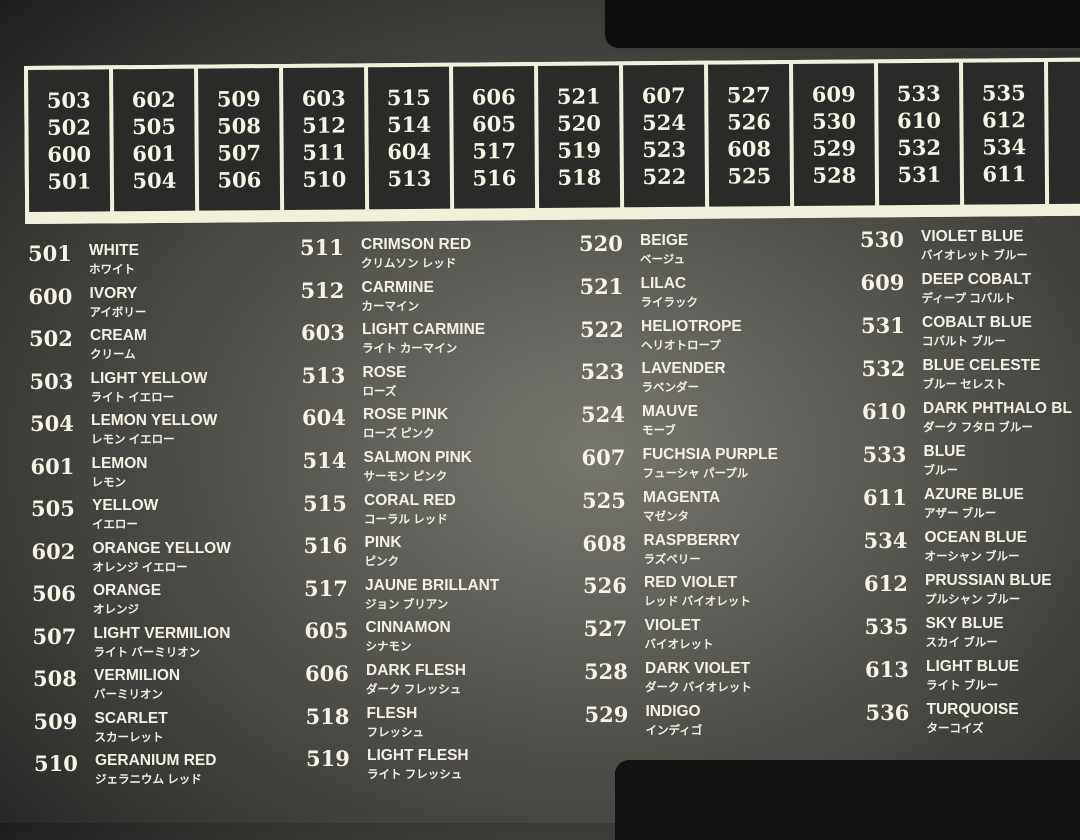 The image size is (1080, 840). Describe the element at coordinates (697, 669) in the screenshot. I see `color-name-en: DARK VIOLET` at that location.